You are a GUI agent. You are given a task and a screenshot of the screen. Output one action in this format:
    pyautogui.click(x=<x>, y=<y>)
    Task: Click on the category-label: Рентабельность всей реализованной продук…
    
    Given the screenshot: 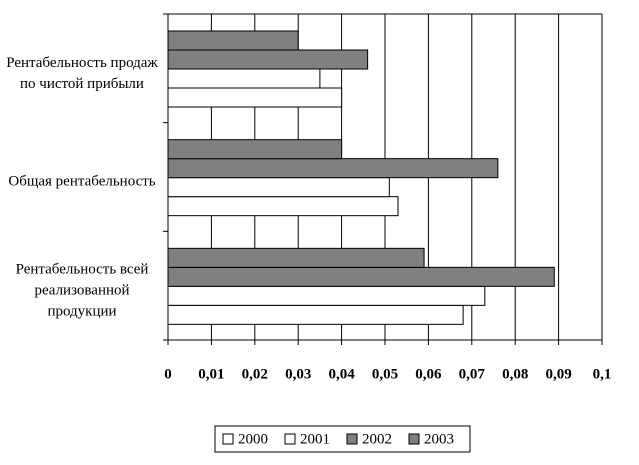 What is the action you would take?
    pyautogui.click(x=82, y=290)
    